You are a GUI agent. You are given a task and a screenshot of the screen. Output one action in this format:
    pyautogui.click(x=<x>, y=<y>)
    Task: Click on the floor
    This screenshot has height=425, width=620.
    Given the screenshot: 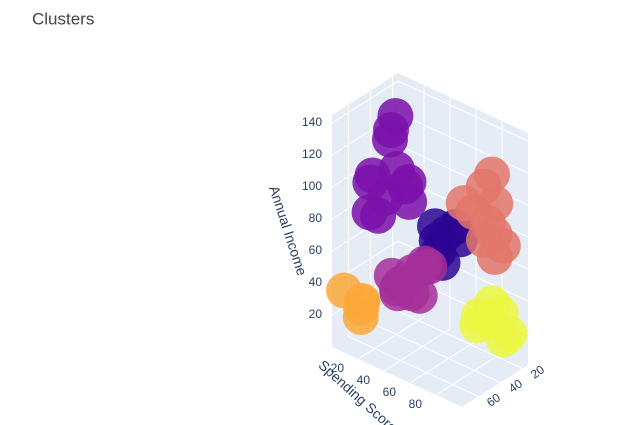 What is the action you would take?
    pyautogui.click(x=430, y=356)
    